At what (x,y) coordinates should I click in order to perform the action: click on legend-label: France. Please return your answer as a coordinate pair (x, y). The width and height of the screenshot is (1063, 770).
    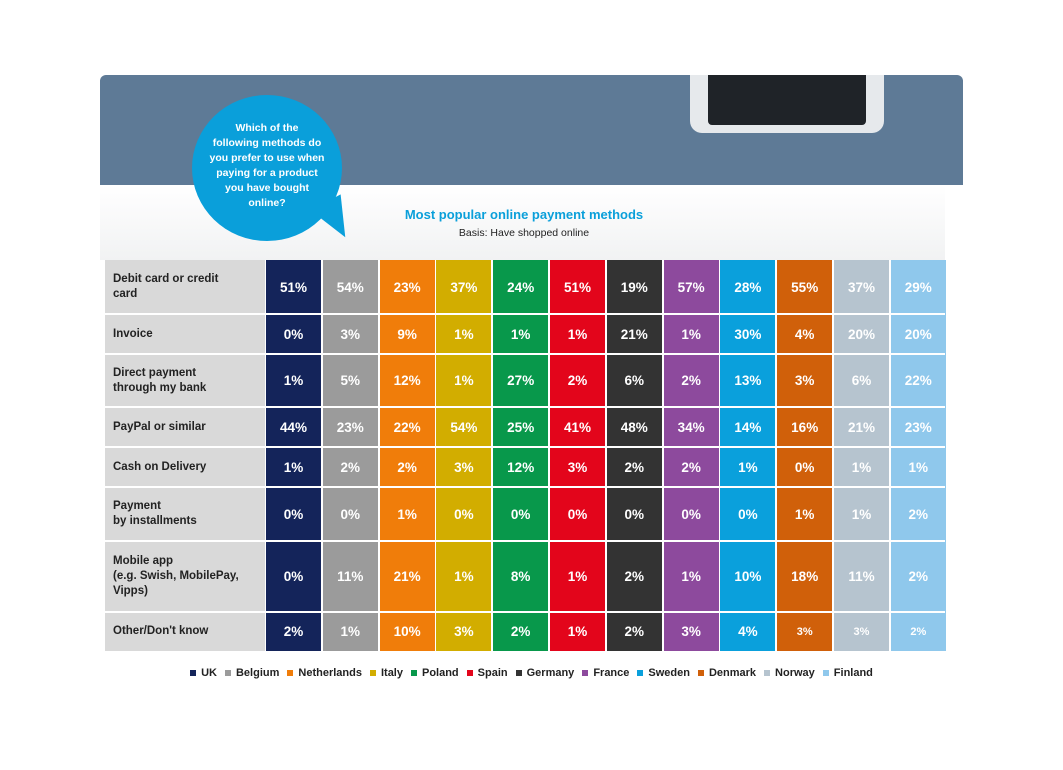
    Looking at the image, I should click on (611, 673).